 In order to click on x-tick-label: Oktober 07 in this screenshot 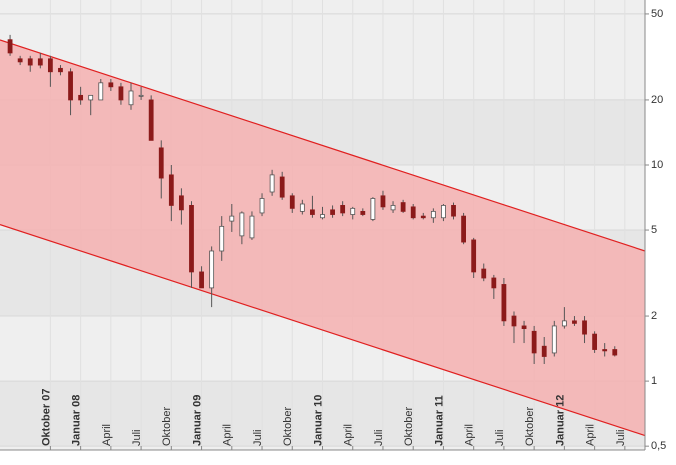, I will do `click(46, 417)`.